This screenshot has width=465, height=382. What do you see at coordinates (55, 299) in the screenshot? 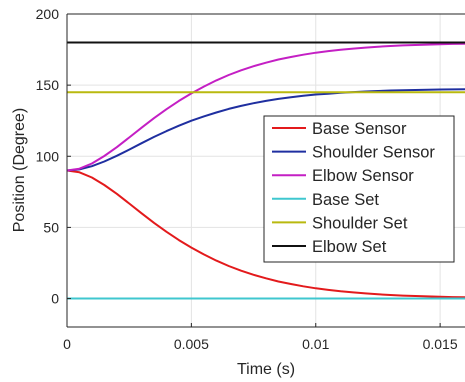
I see `y-tick-label: 0` at bounding box center [55, 299].